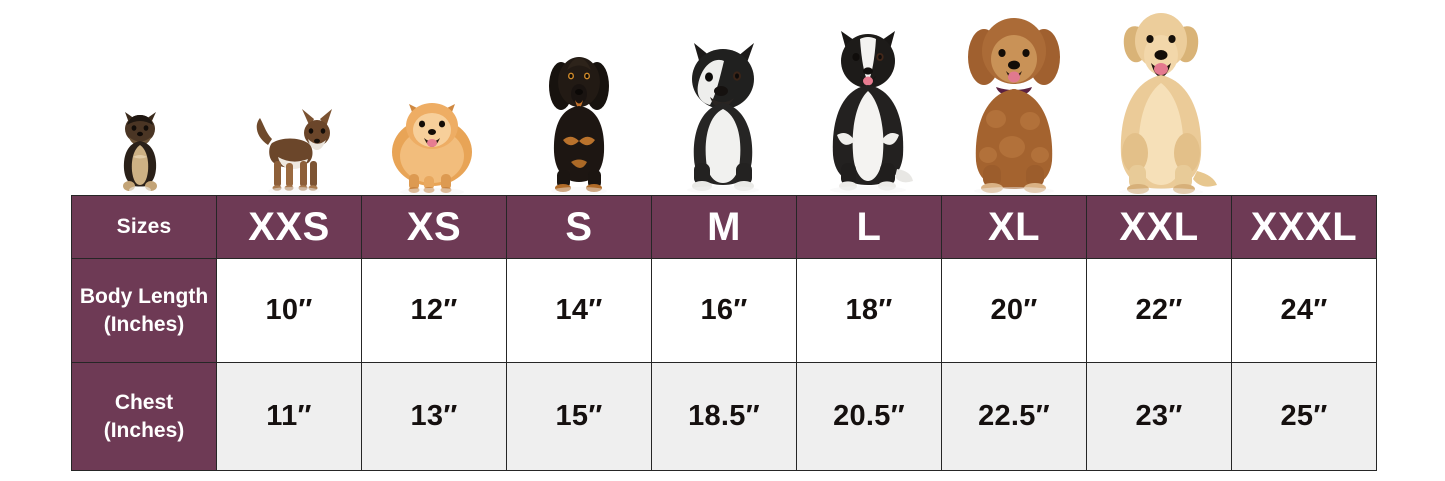 The image size is (1445, 481). I want to click on dog-cell-xl, so click(868, 97).